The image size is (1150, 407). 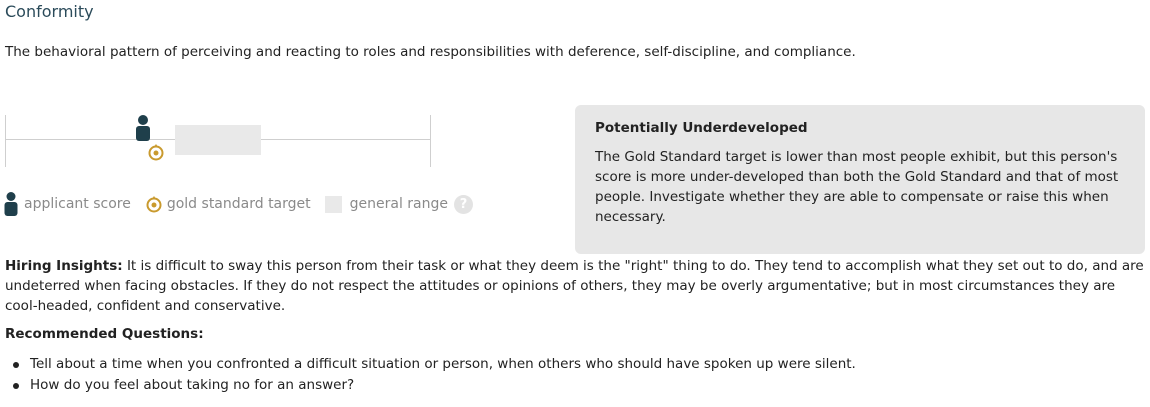 I want to click on scale-left-tick, so click(x=5, y=141).